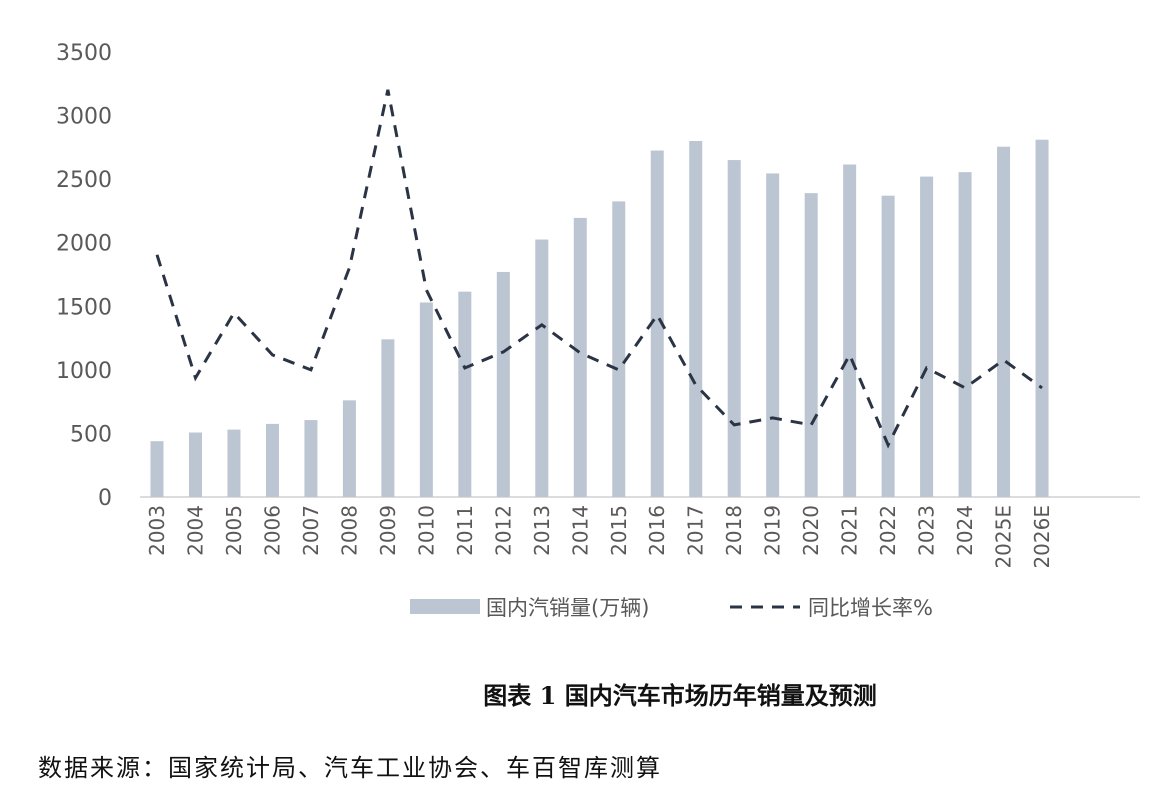 The height and width of the screenshot is (795, 1155). I want to click on x-tick-label: 2022, so click(888, 530).